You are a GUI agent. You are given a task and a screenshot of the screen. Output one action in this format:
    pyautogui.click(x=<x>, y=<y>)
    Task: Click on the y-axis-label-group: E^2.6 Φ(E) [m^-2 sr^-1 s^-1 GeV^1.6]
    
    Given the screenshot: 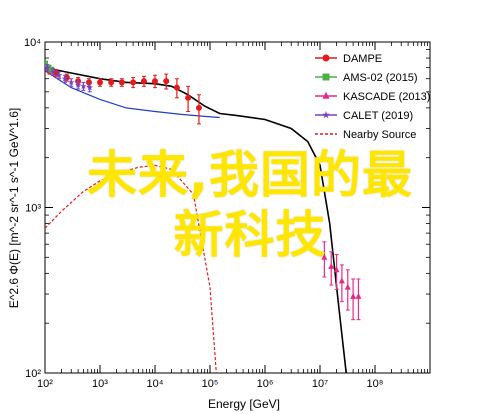 What is the action you would take?
    pyautogui.click(x=14, y=208)
    